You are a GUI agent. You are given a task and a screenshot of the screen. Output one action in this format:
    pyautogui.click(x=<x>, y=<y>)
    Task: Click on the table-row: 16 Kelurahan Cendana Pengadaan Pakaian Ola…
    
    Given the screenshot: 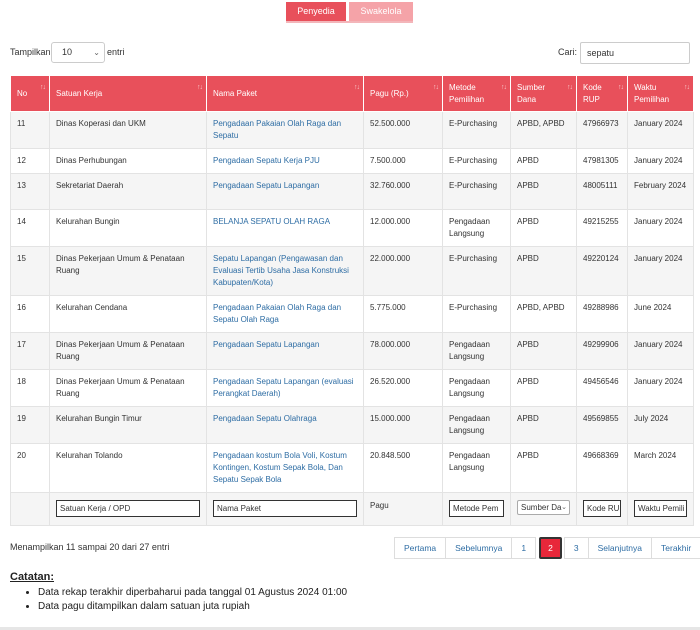 What is the action you would take?
    pyautogui.click(x=352, y=314)
    